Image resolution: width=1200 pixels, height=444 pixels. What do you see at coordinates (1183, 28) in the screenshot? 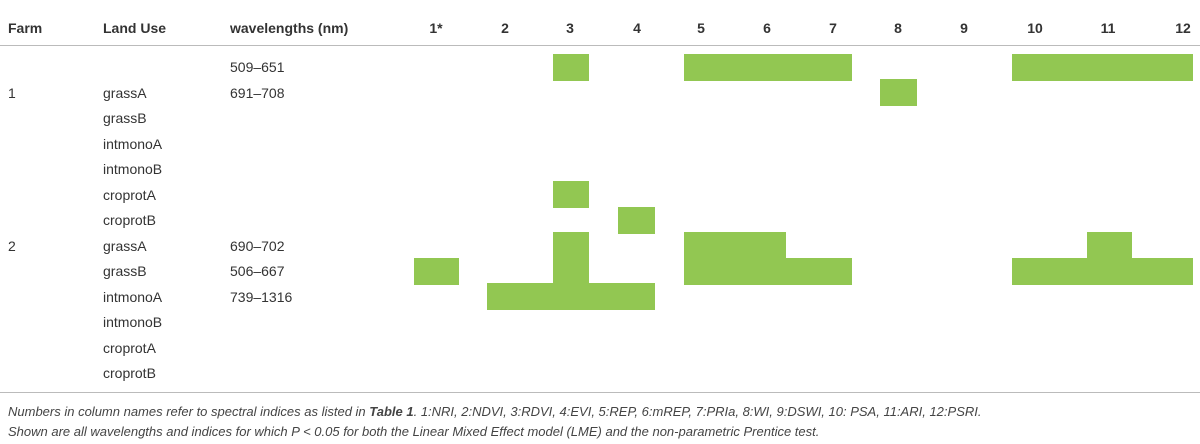
I see `index-header: 12` at bounding box center [1183, 28].